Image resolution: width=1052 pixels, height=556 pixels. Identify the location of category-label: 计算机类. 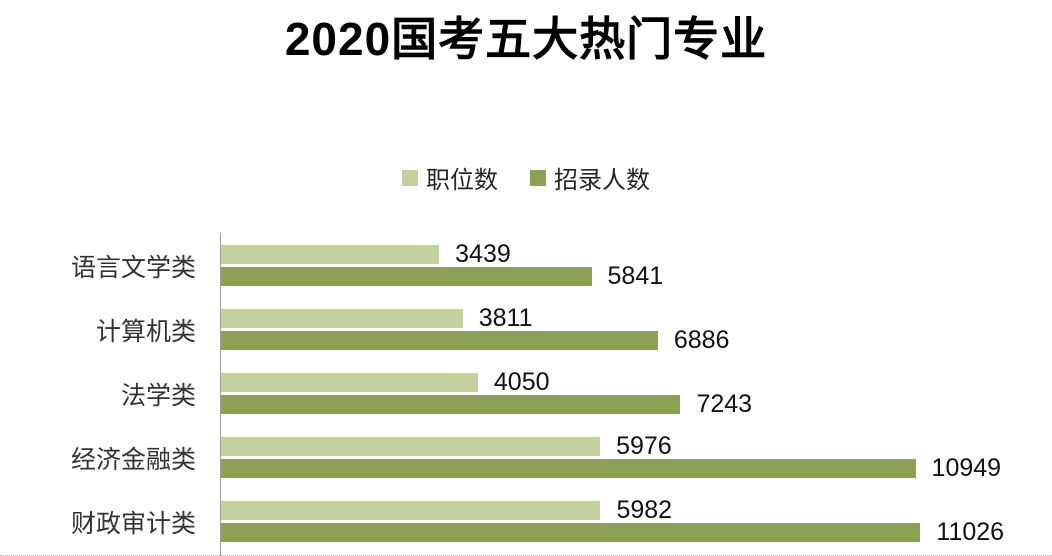
(145, 332).